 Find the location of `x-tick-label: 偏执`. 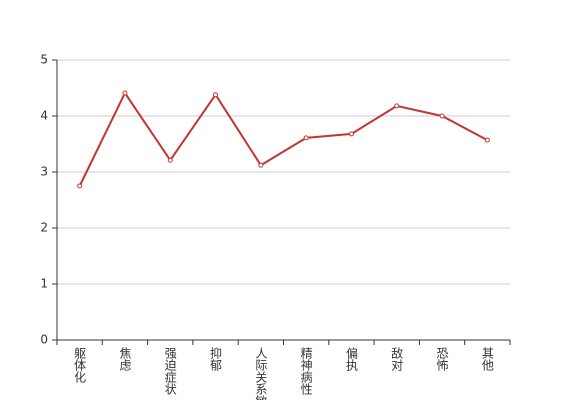

x-tick-label: 偏执 is located at coordinates (351, 359).